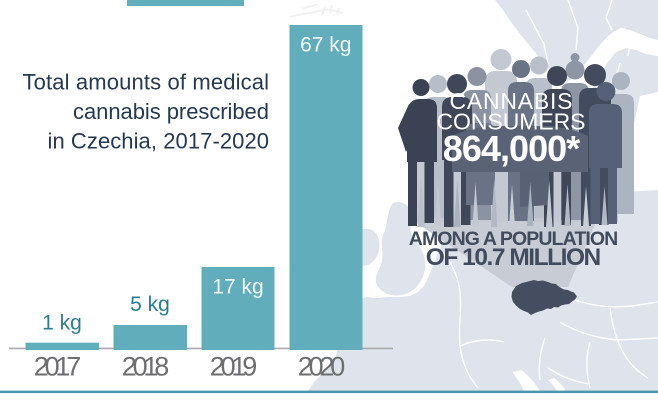 This screenshot has width=658, height=405. What do you see at coordinates (514, 257) in the screenshot?
I see `svg-text: OF 10.7 MILLION` at bounding box center [514, 257].